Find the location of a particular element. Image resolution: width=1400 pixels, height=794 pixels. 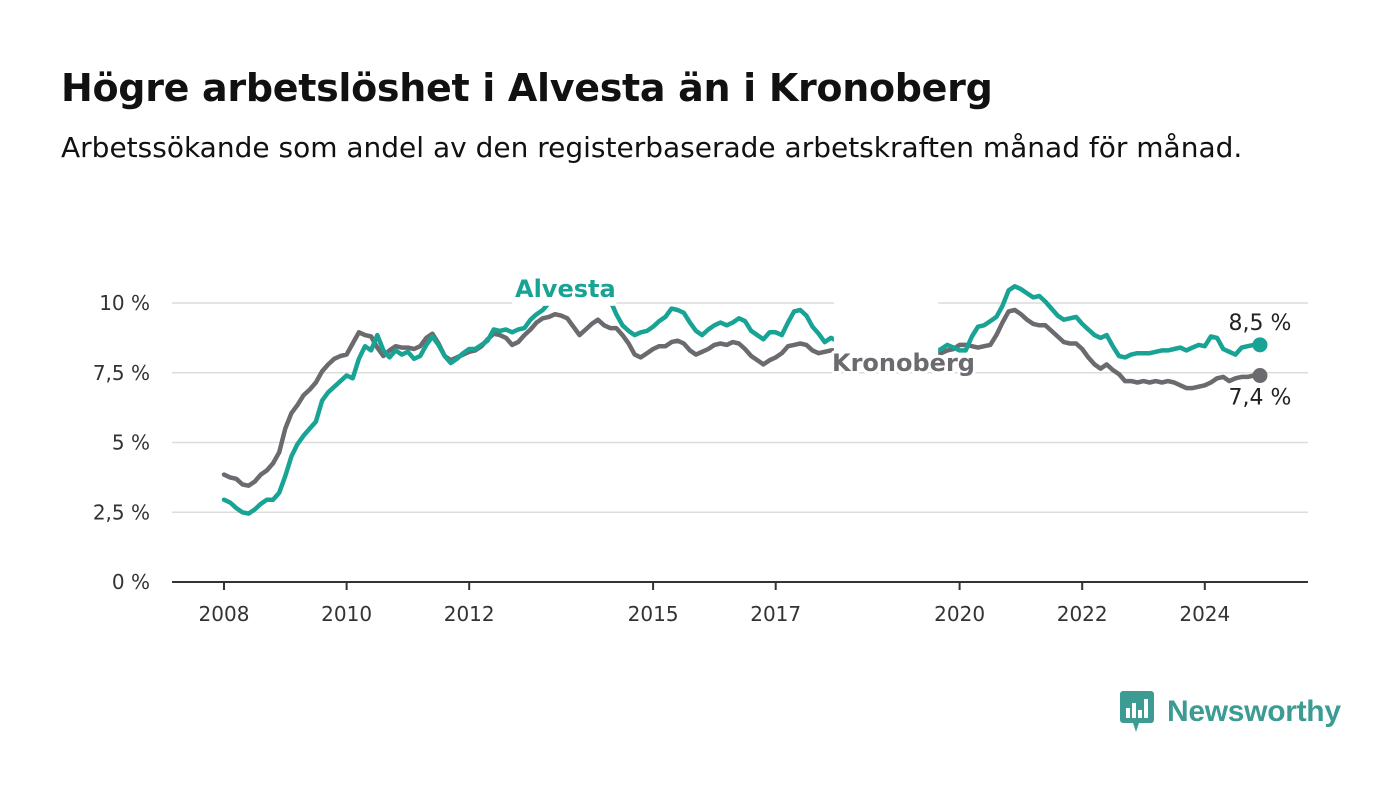

newsworthy-logo-text: Newsworthy is located at coordinates (1254, 711).